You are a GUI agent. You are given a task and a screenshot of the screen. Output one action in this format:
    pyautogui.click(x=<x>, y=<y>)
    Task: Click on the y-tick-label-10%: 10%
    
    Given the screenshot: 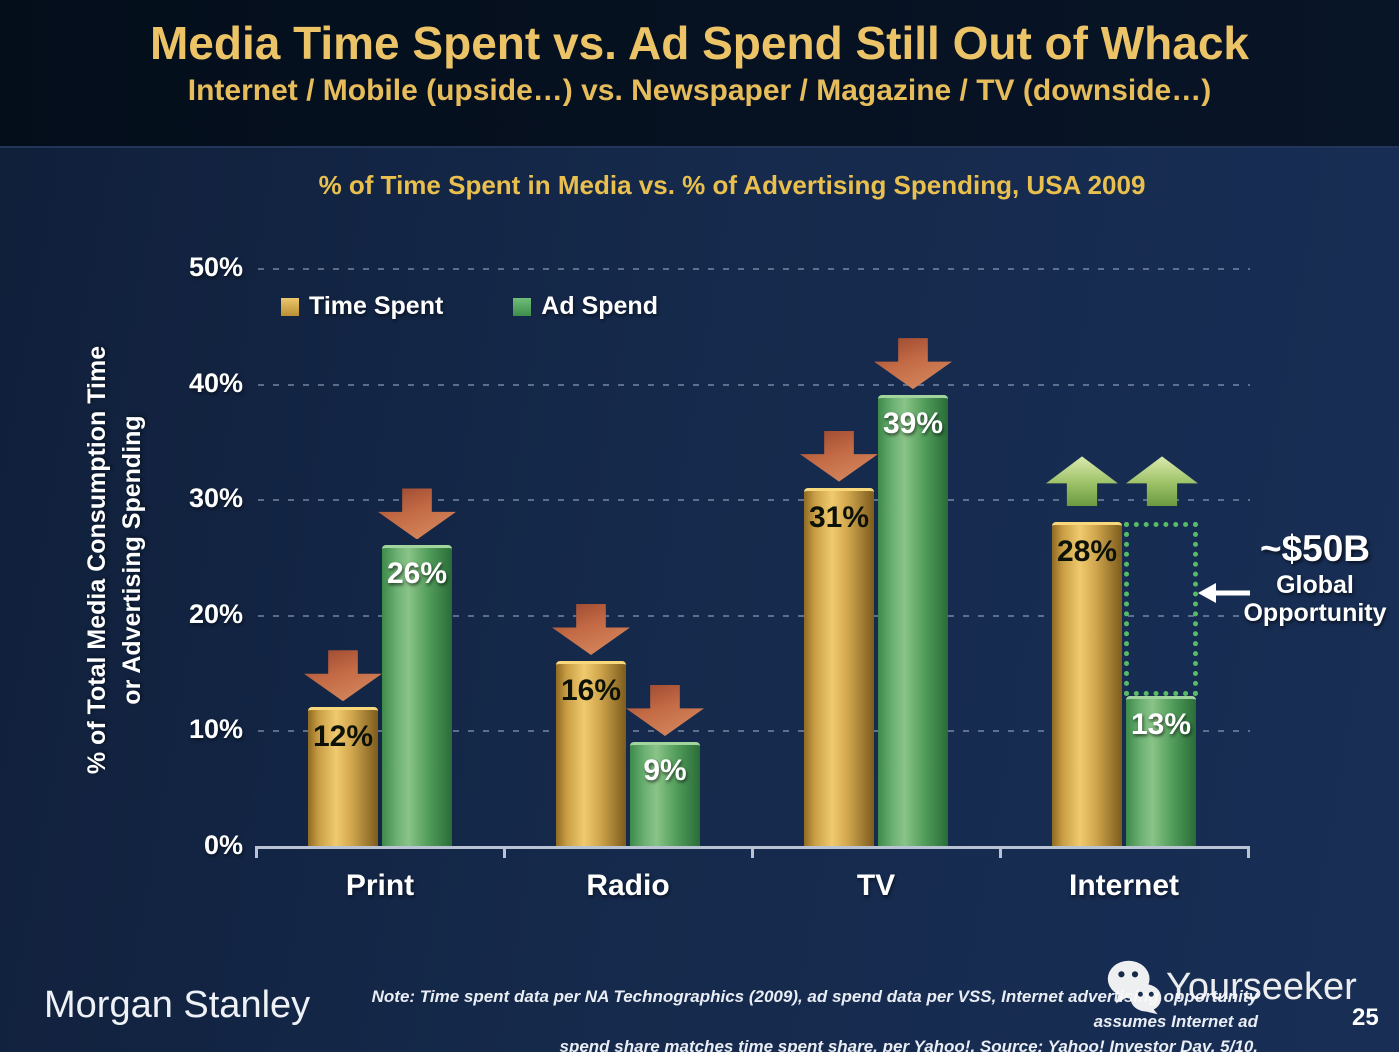 What is the action you would take?
    pyautogui.click(x=215, y=729)
    